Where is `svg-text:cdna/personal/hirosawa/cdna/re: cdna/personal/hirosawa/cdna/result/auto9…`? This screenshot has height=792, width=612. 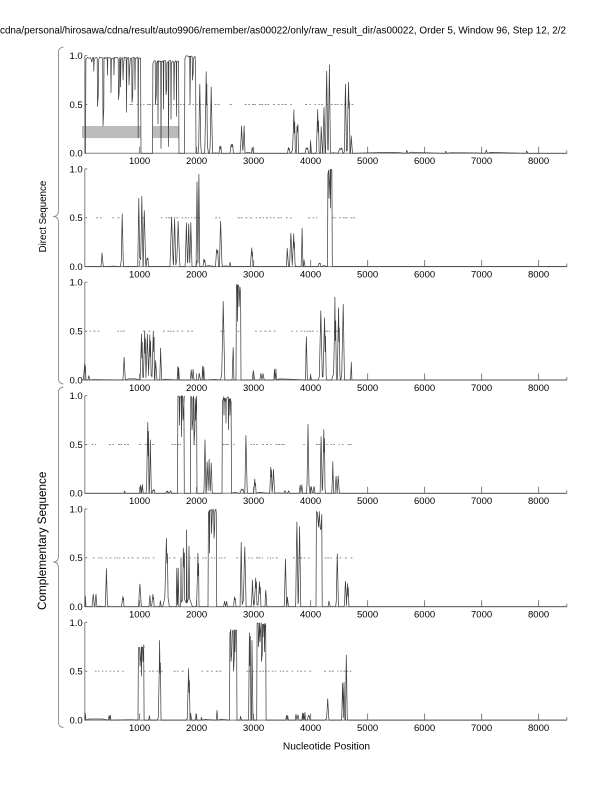
svg-text:cdna/personal/hirosawa/cdna/re: cdna/personal/hirosawa/cdna/result/auto9… is located at coordinates (283, 31).